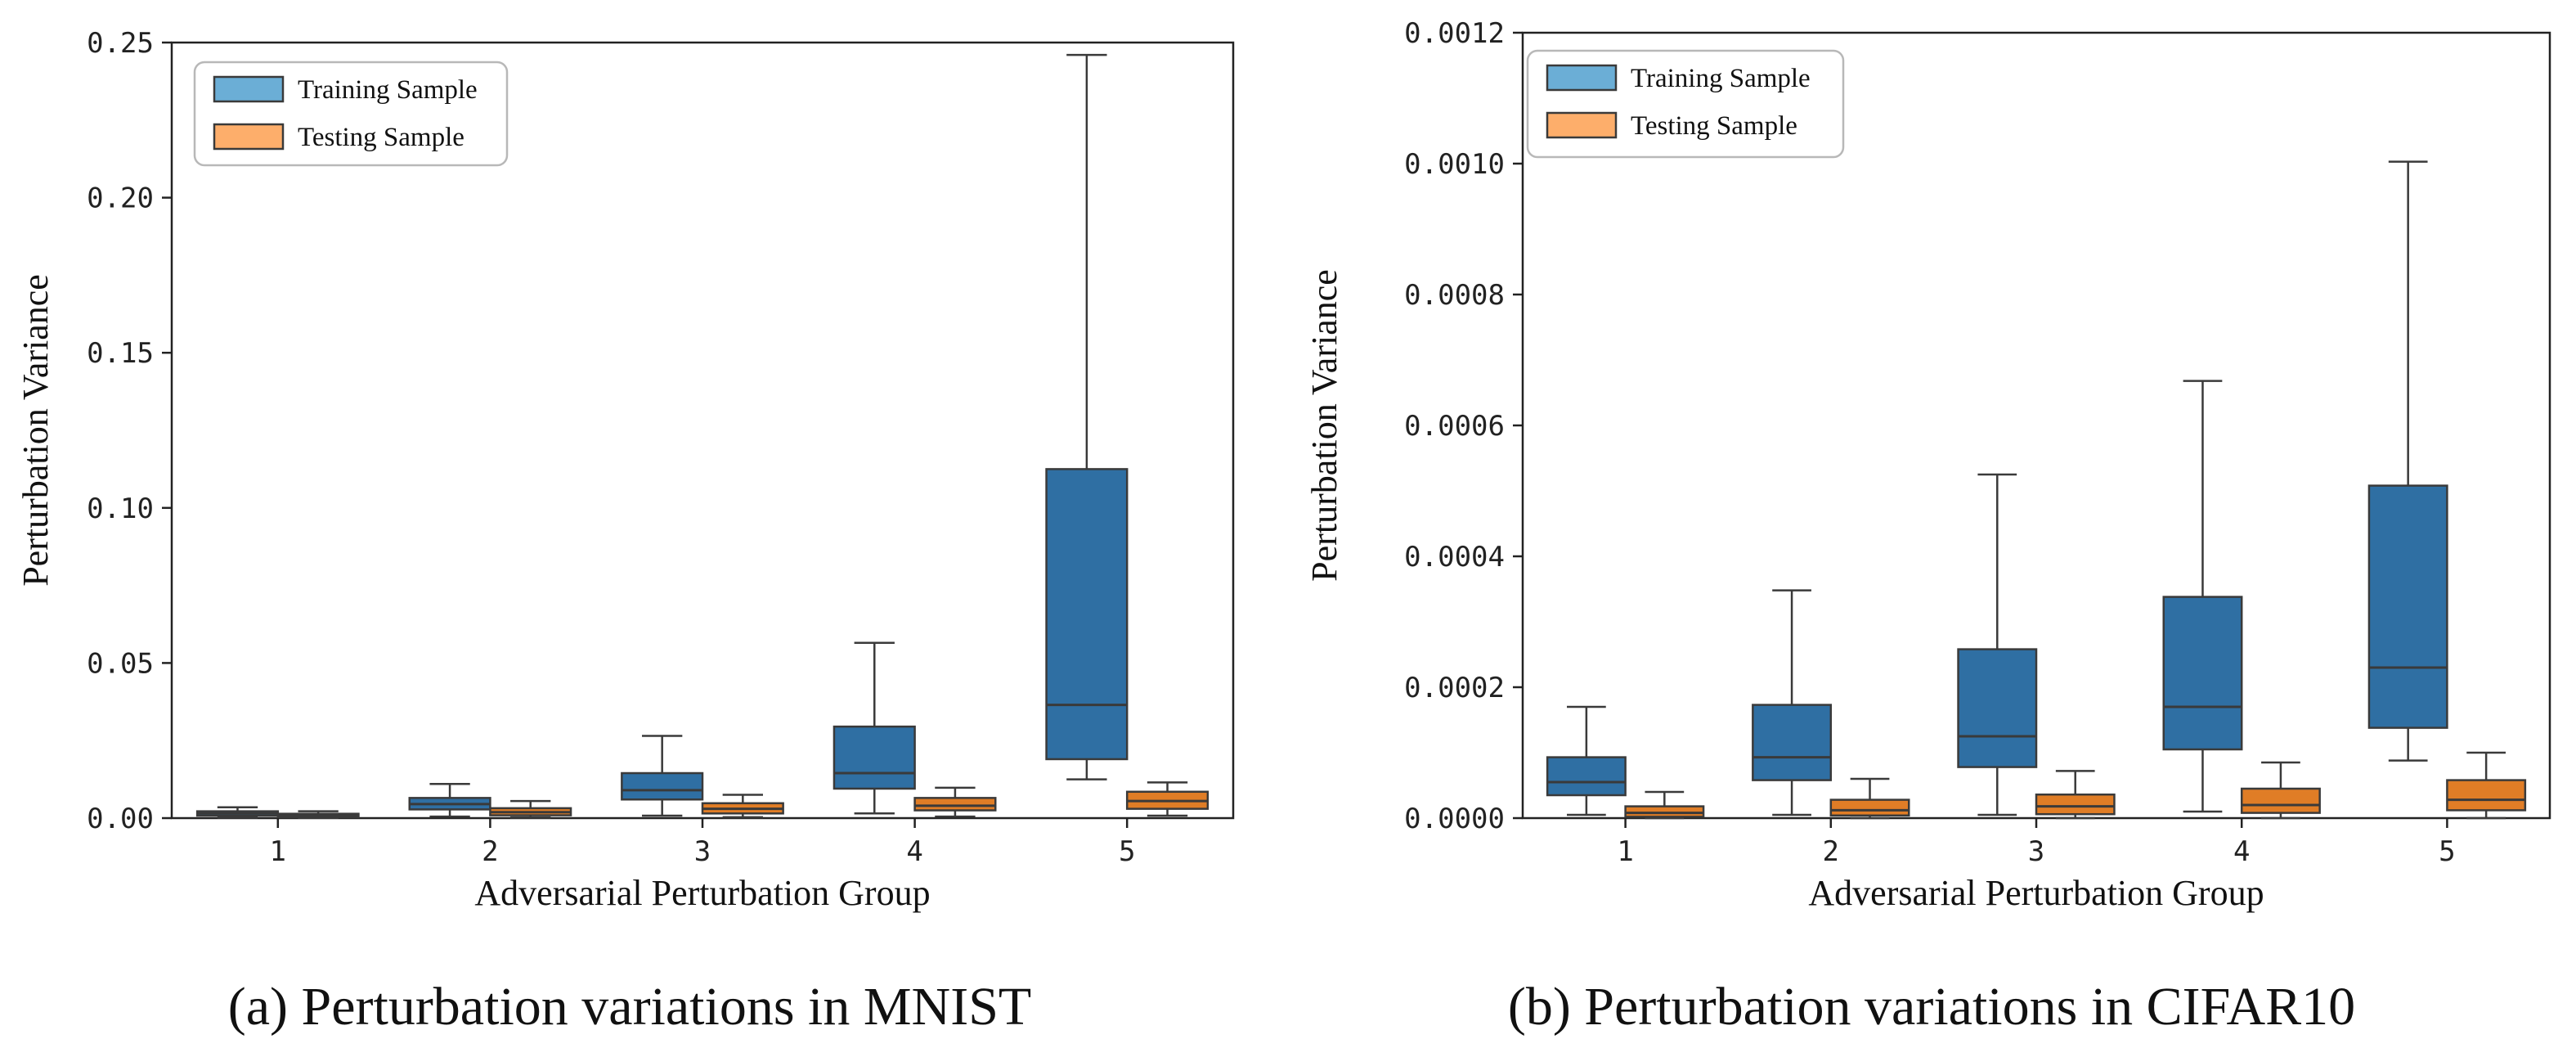  Describe the element at coordinates (1454, 33) in the screenshot. I see `y-tick-label: 0.0012` at that location.